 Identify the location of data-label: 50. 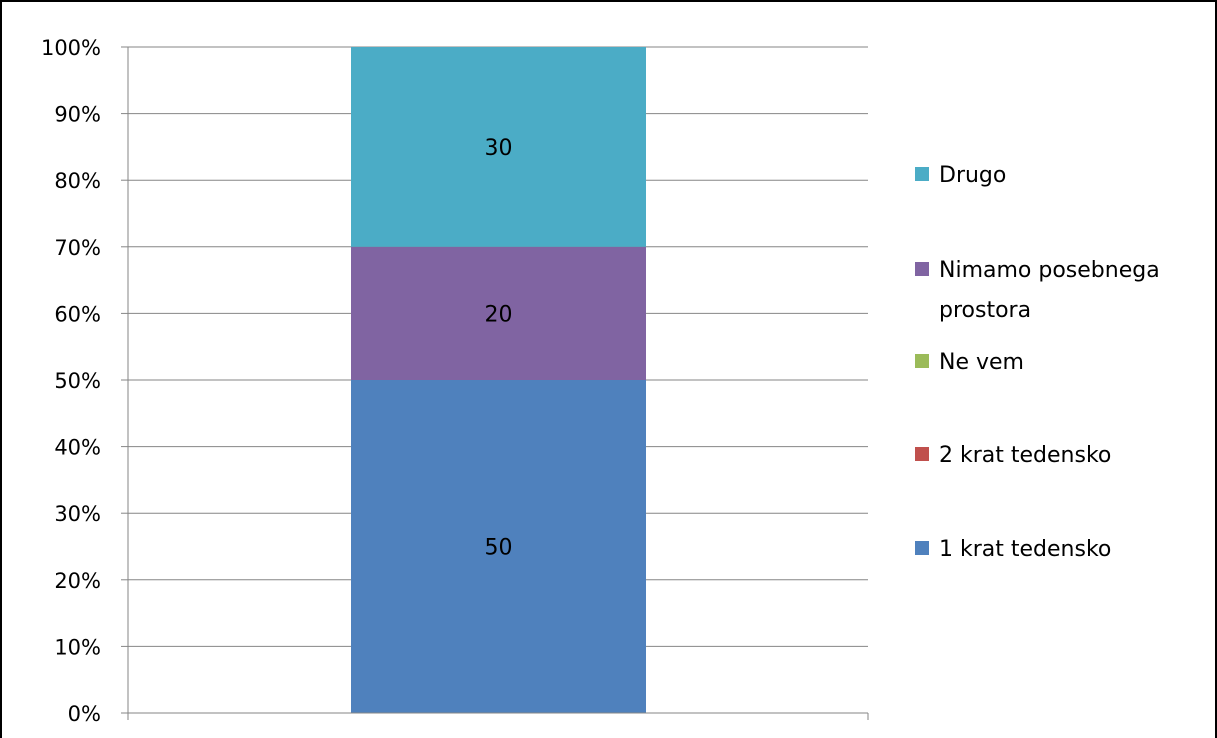
(499, 548).